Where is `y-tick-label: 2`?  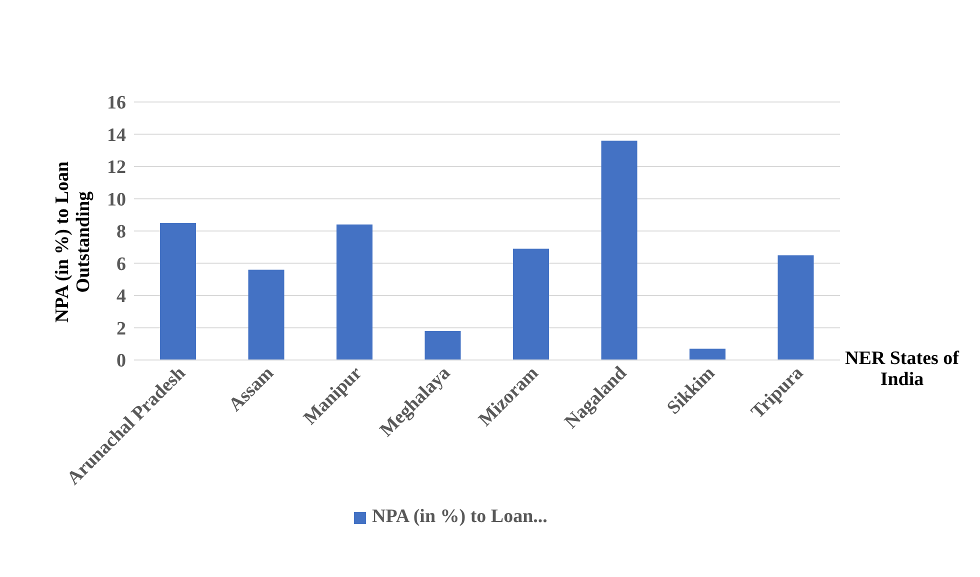 y-tick-label: 2 is located at coordinates (121, 329).